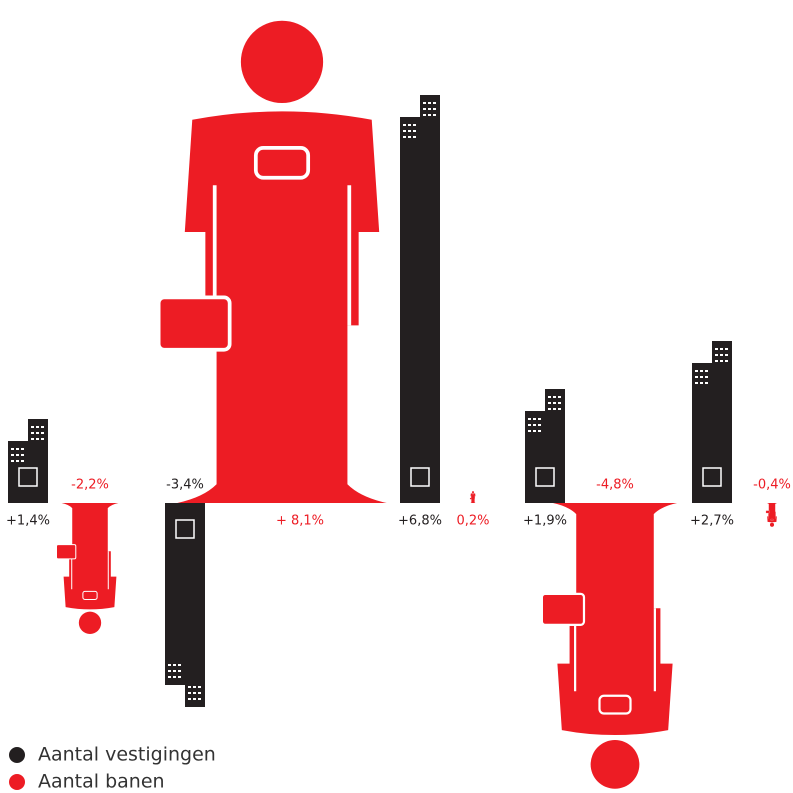  I want to click on value-label: +6,8%, so click(420, 521).